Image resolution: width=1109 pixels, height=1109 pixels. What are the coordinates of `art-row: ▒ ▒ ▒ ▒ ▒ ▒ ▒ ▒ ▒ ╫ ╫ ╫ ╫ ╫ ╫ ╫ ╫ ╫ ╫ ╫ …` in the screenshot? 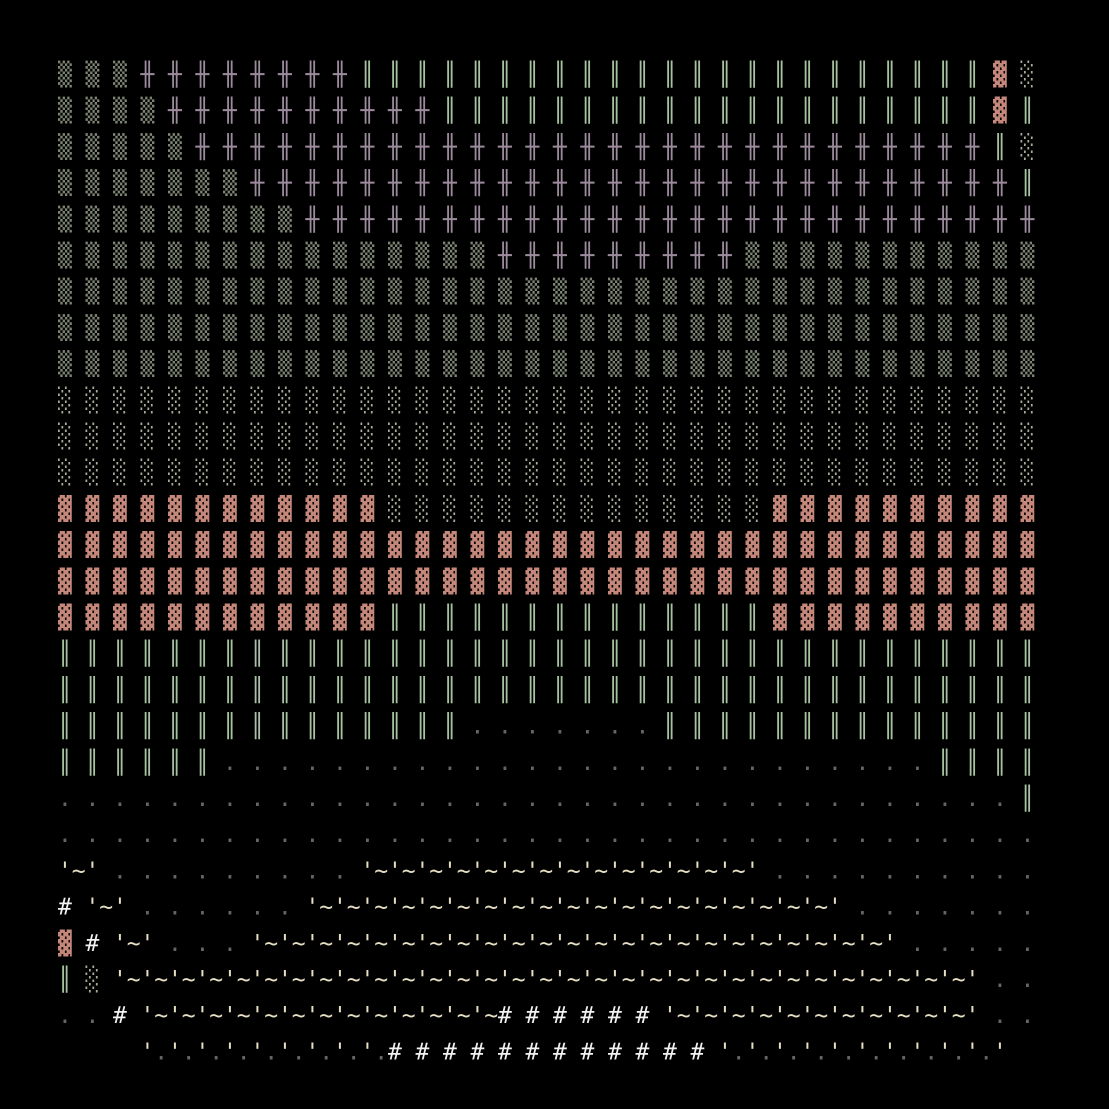 It's located at (547, 219).